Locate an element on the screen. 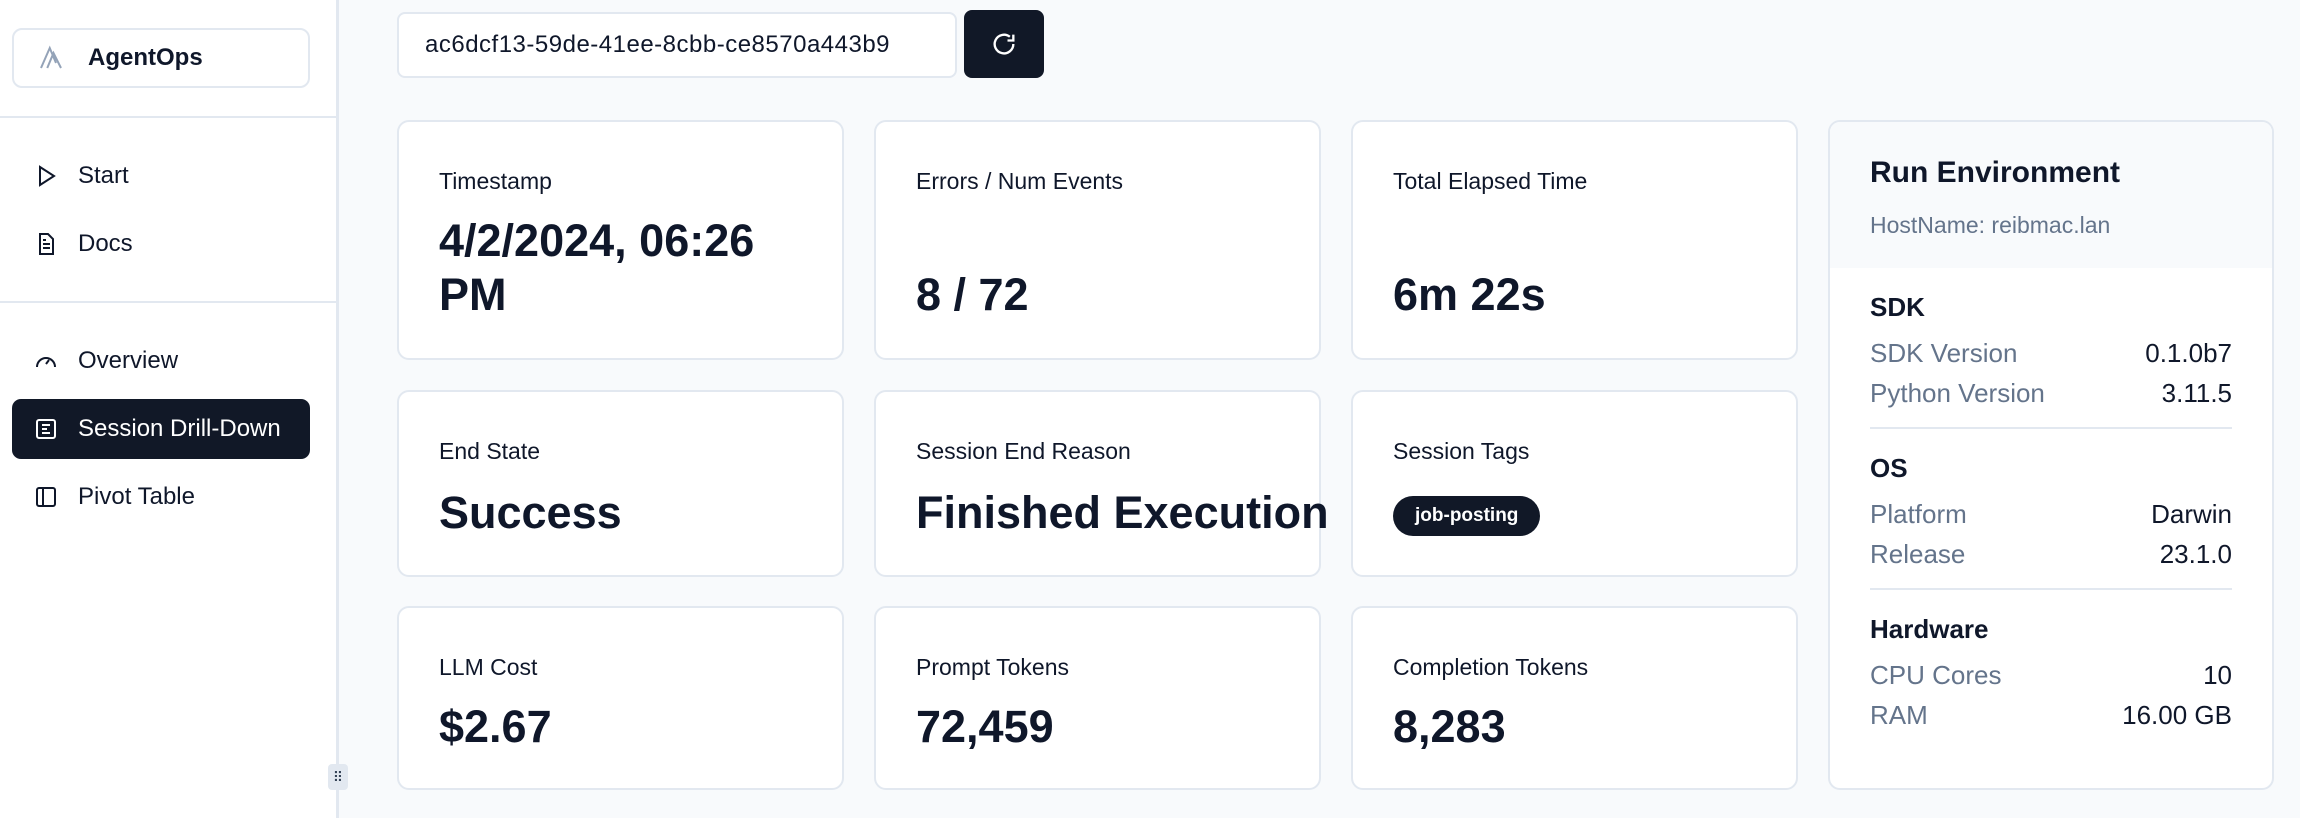 This screenshot has height=818, width=2300. sidebar-resize-handle: ⠿ is located at coordinates (338, 777).